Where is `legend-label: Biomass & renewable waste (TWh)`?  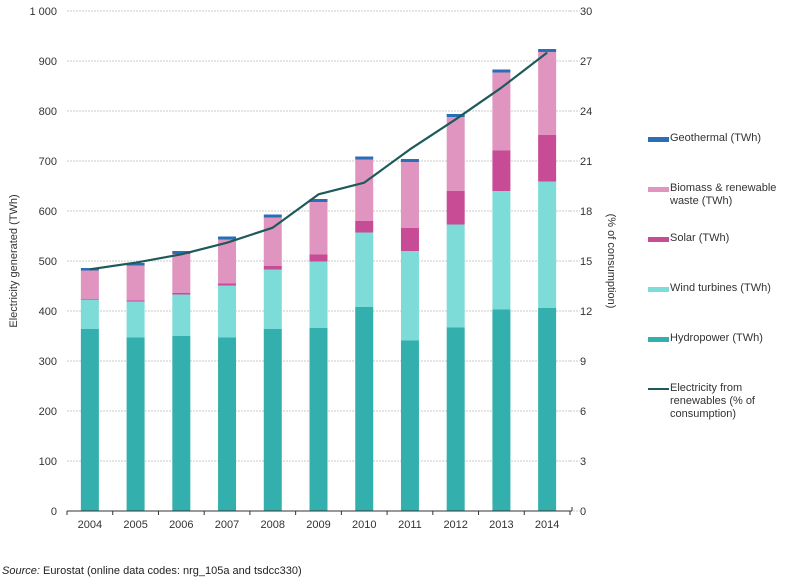 legend-label: Biomass & renewable waste (TWh) is located at coordinates (723, 194).